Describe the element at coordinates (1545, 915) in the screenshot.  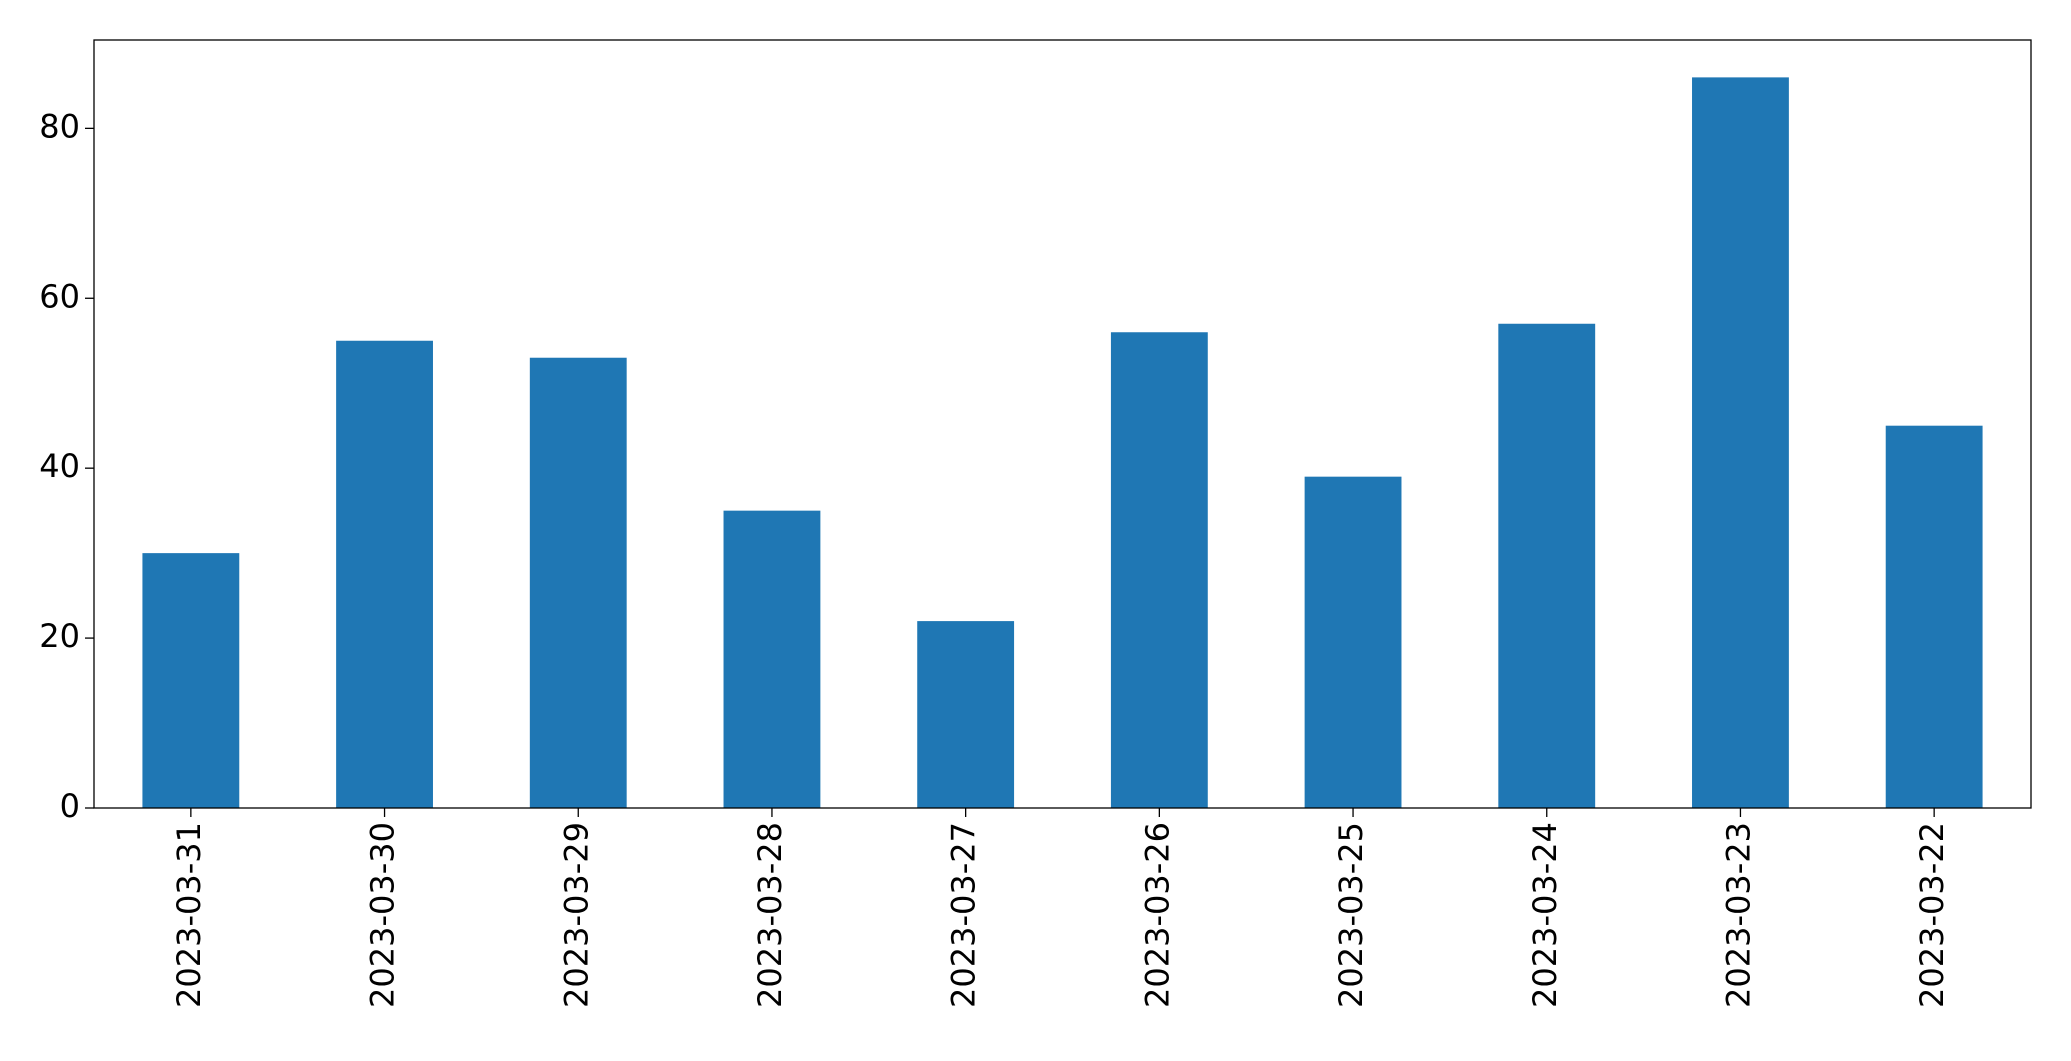
I see `x-tick-label: 2023-03-24` at that location.